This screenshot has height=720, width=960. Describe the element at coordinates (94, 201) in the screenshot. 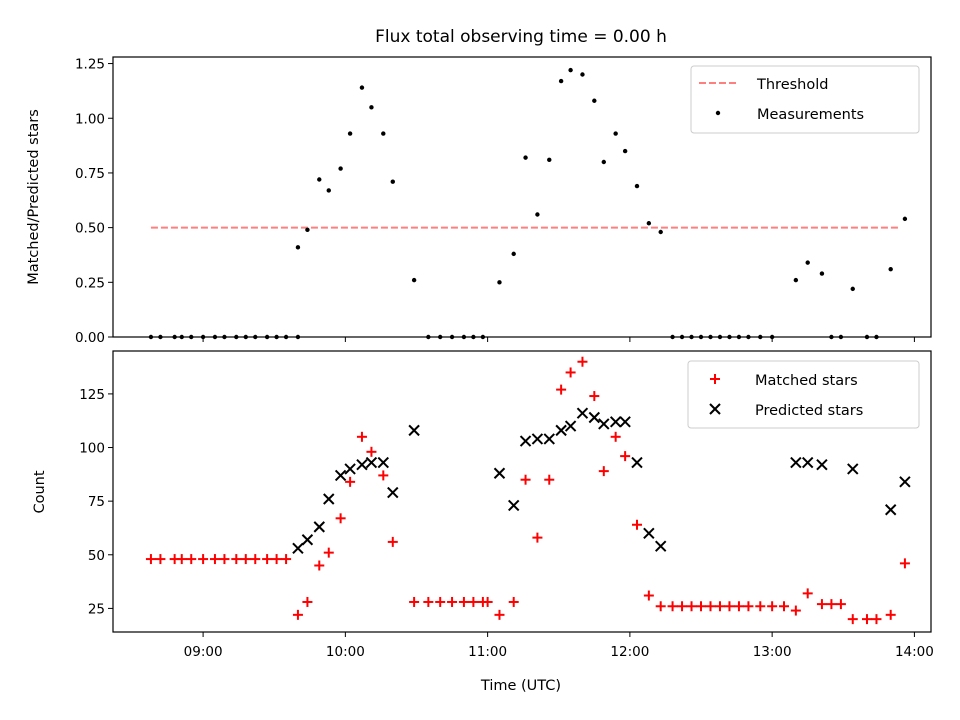

I see `top-y-axis: 0.00 0.25 0.50 0.75 1.00 1.25` at that location.